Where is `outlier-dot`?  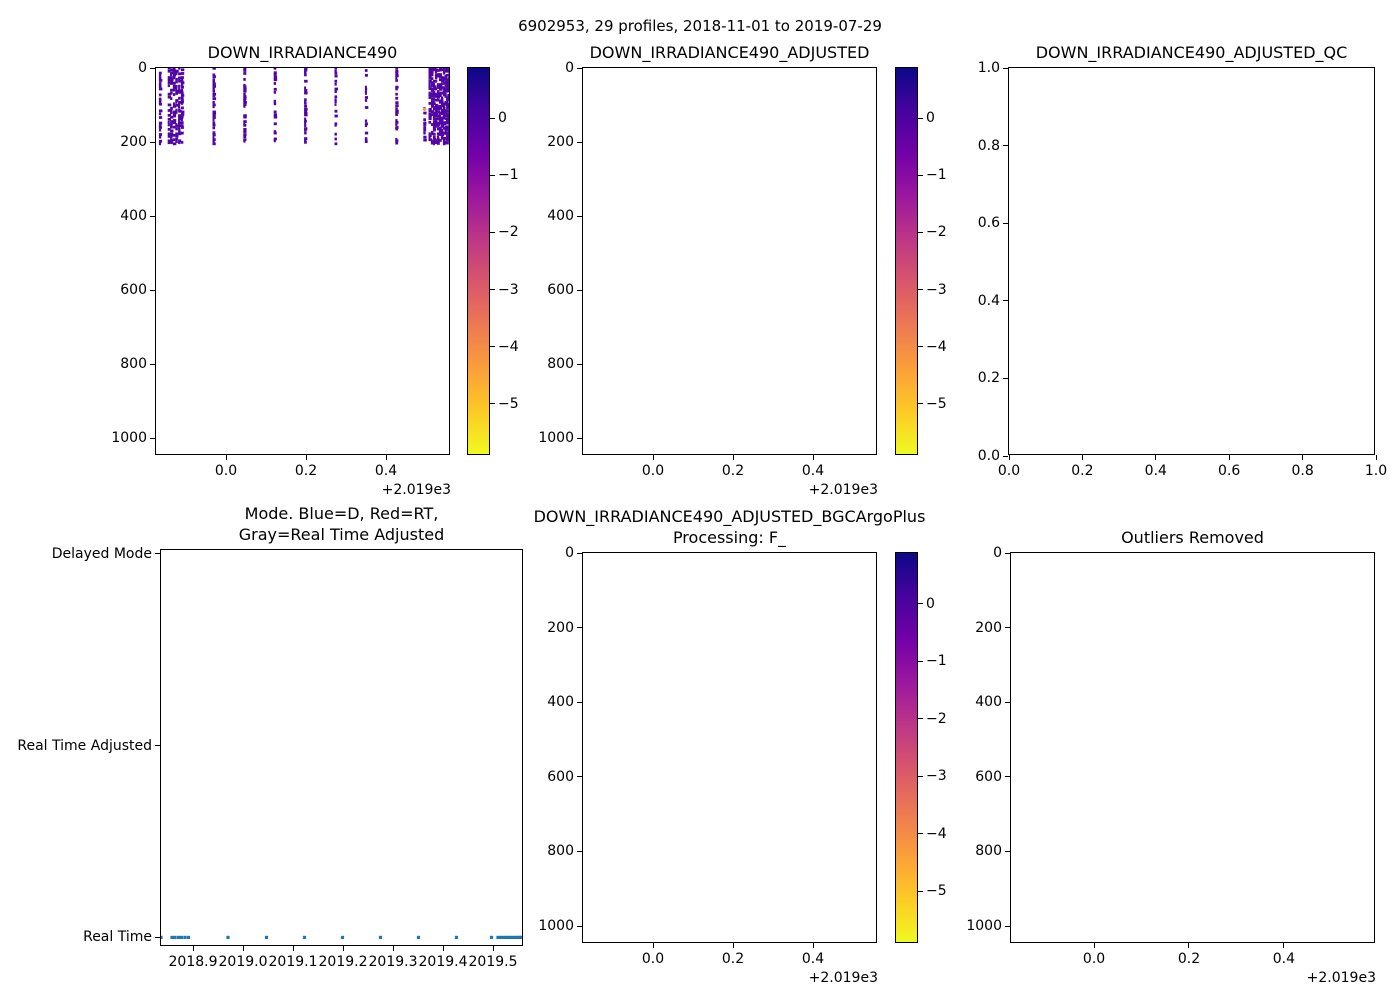 outlier-dot is located at coordinates (425, 109).